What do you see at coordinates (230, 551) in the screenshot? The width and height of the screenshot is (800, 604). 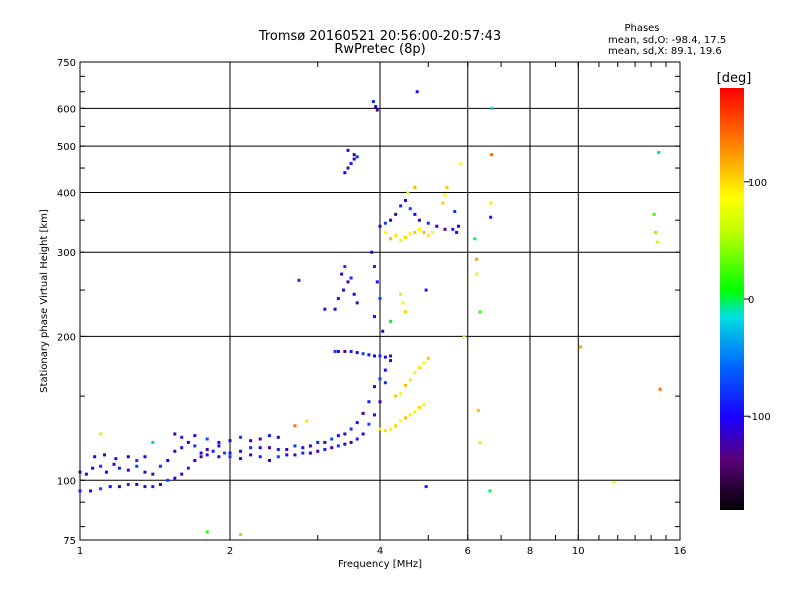 I see `x-tick-label: 2` at bounding box center [230, 551].